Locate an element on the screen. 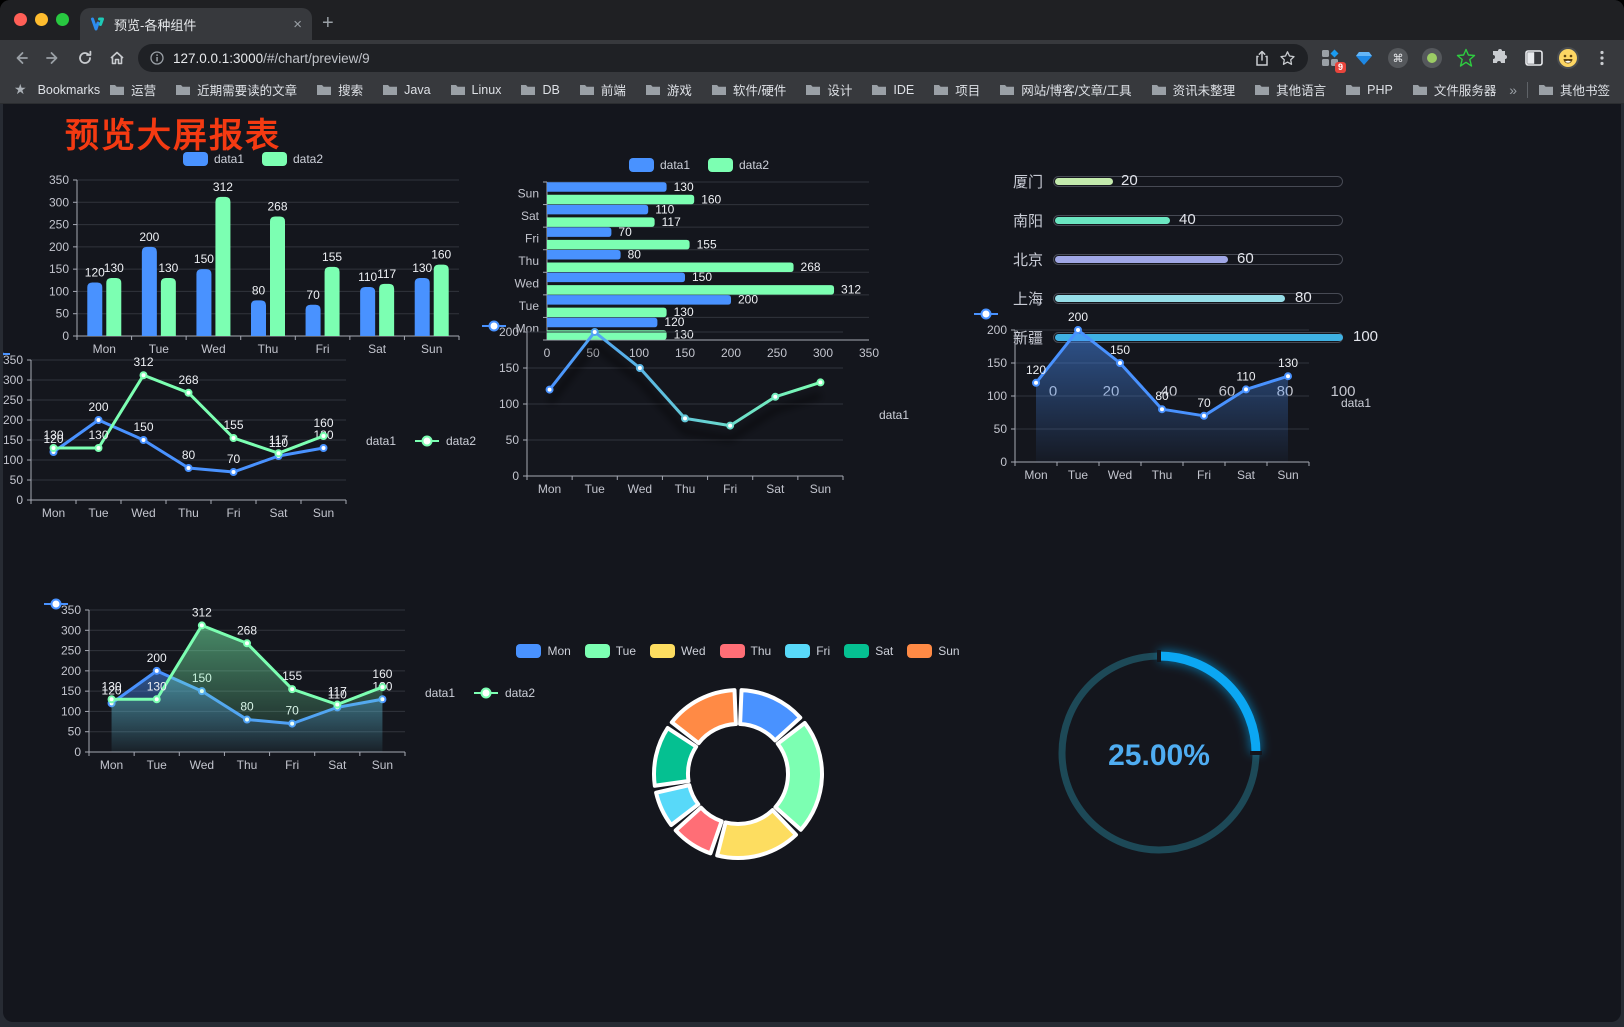 This screenshot has width=1624, height=1027. back-icon is located at coordinates (21, 58).